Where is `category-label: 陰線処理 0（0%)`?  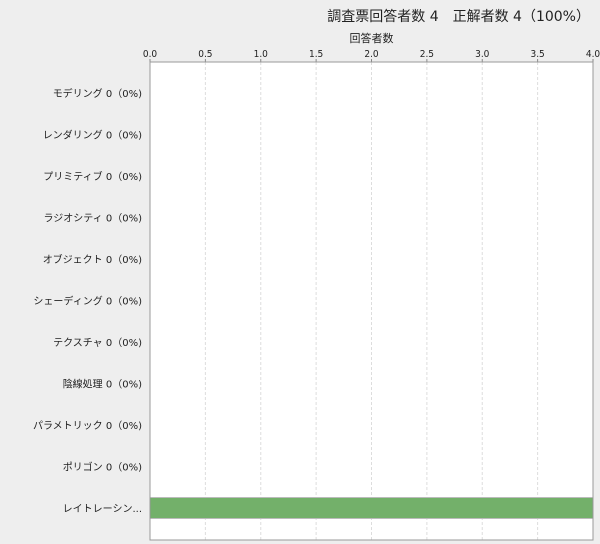 category-label: 陰線処理 0（0%) is located at coordinates (102, 384).